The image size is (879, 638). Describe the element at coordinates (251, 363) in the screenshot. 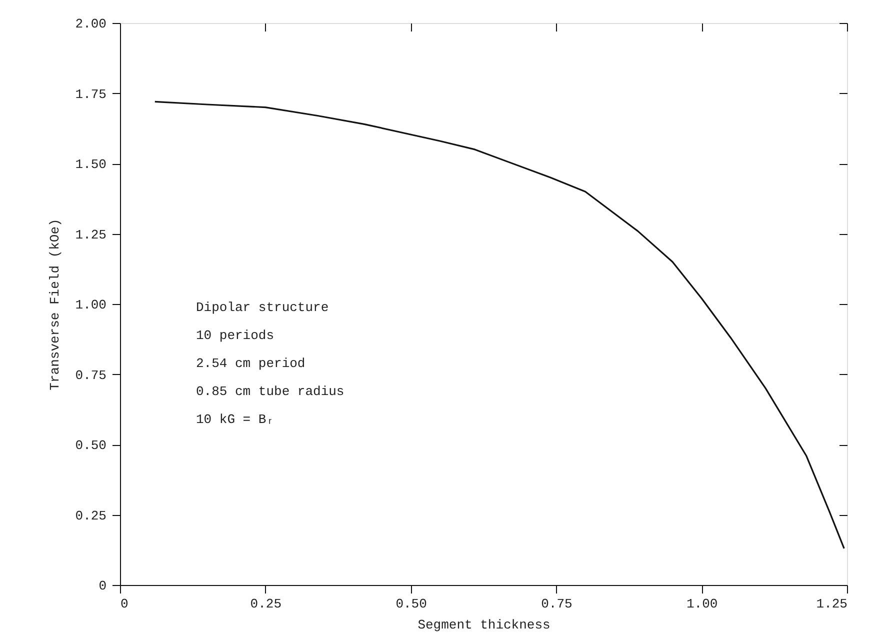

I see `annotation: 2.54 cm period` at that location.